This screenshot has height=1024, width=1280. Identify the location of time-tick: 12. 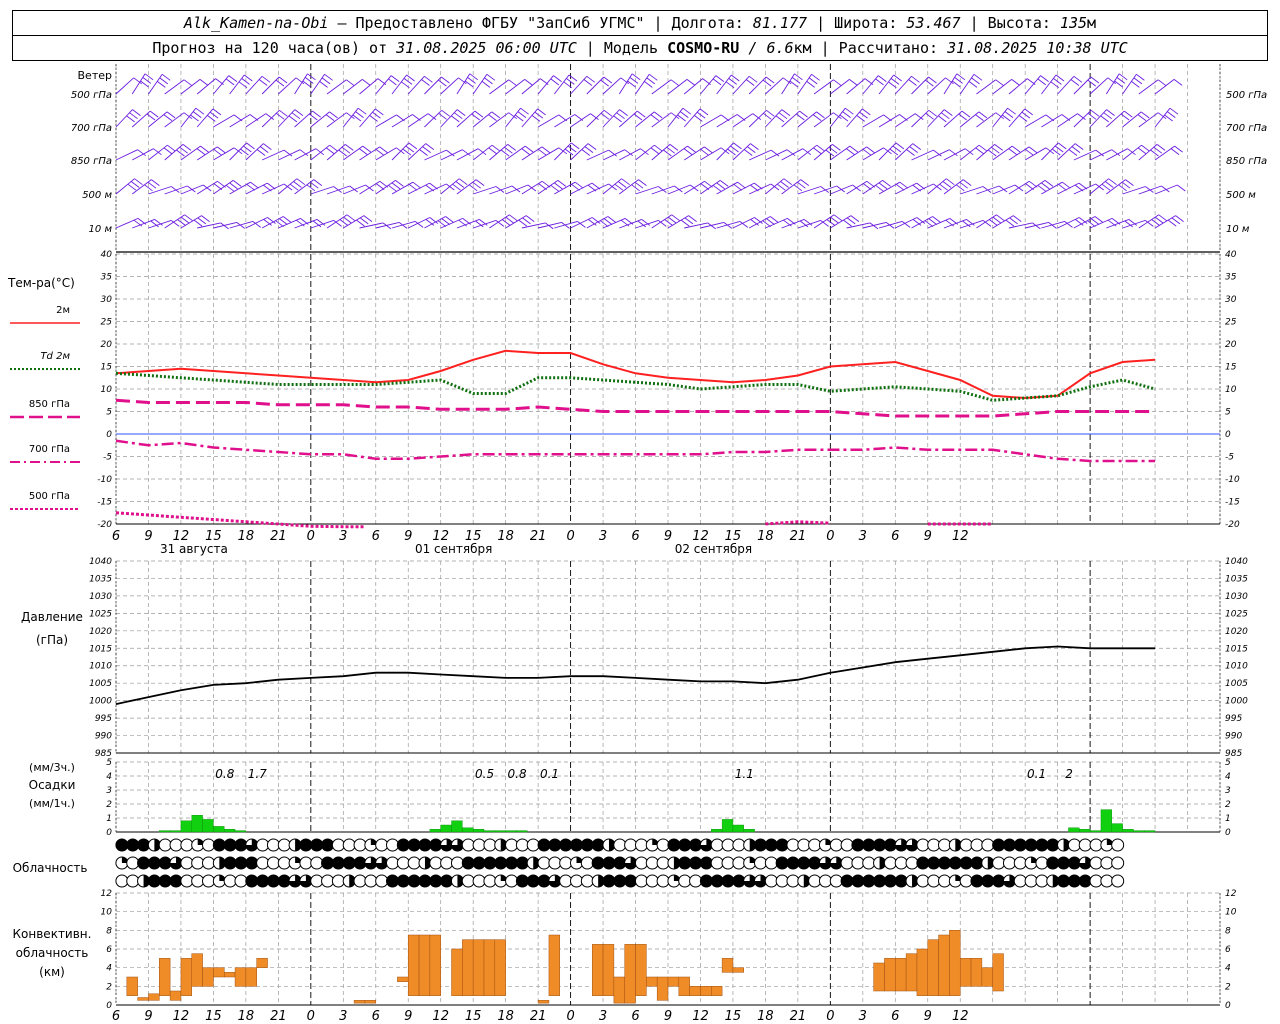
(960, 536).